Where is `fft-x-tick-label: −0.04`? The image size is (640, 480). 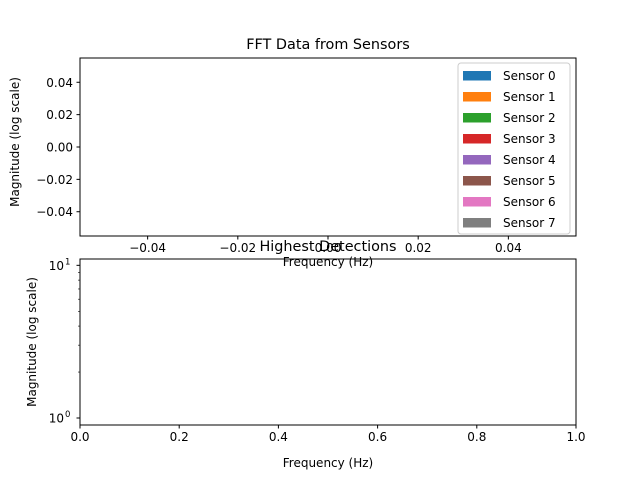
fft-x-tick-label: −0.04 is located at coordinates (147, 248).